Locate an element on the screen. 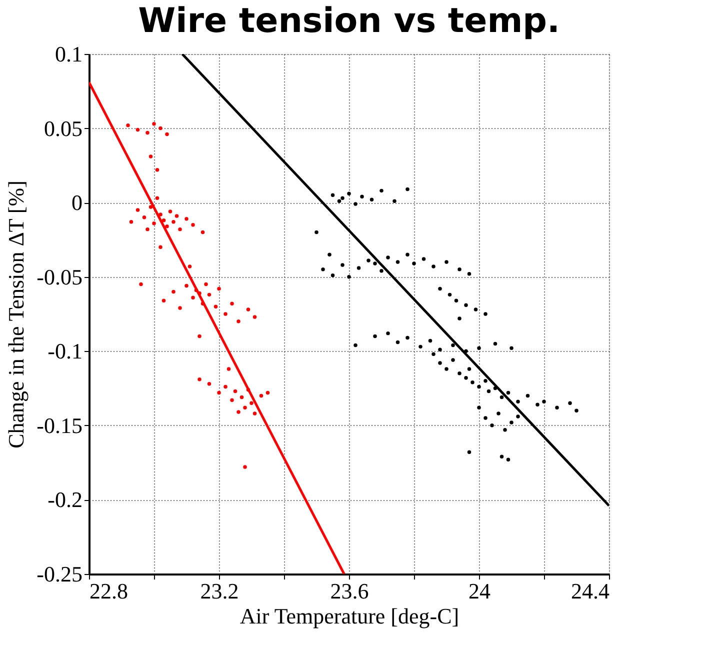  x-tick-label: 23.2 is located at coordinates (219, 591).